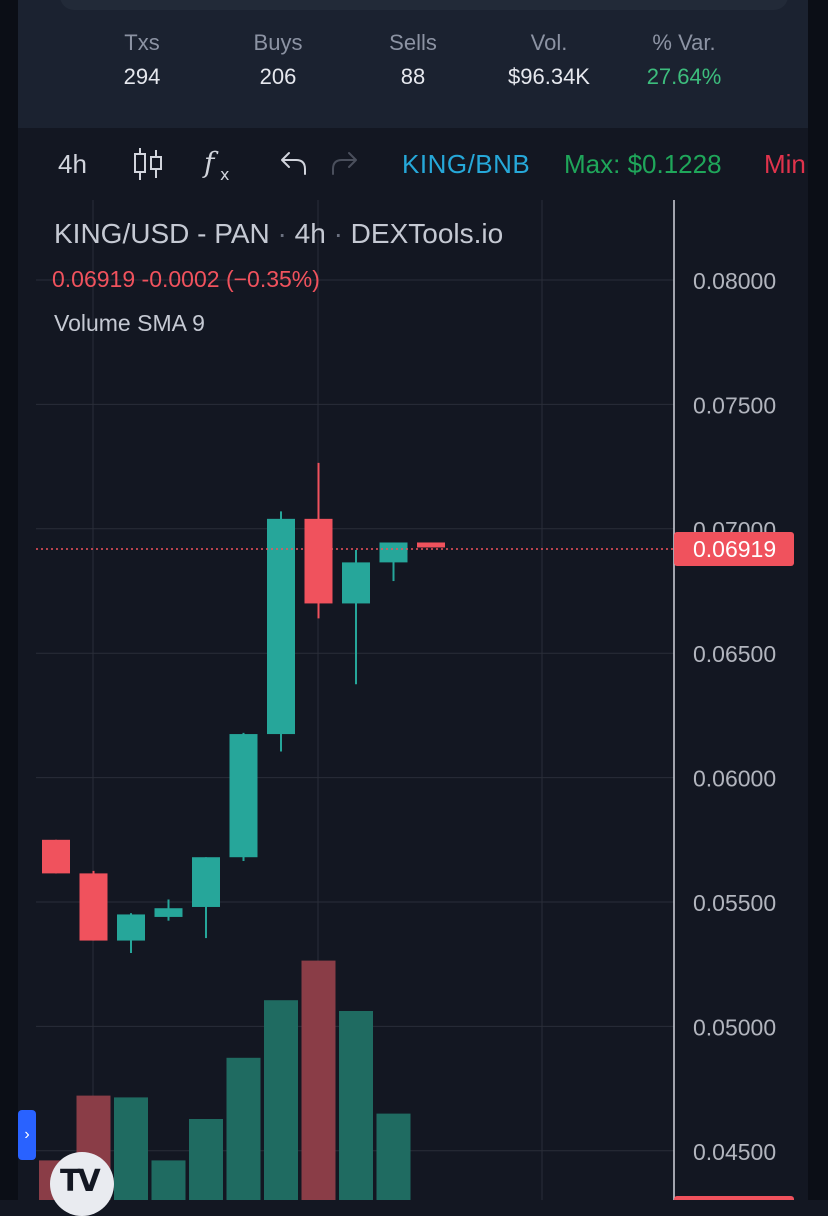 This screenshot has width=828, height=1216. What do you see at coordinates (278, 60) in the screenshot?
I see `stat-buys: Buys 206` at bounding box center [278, 60].